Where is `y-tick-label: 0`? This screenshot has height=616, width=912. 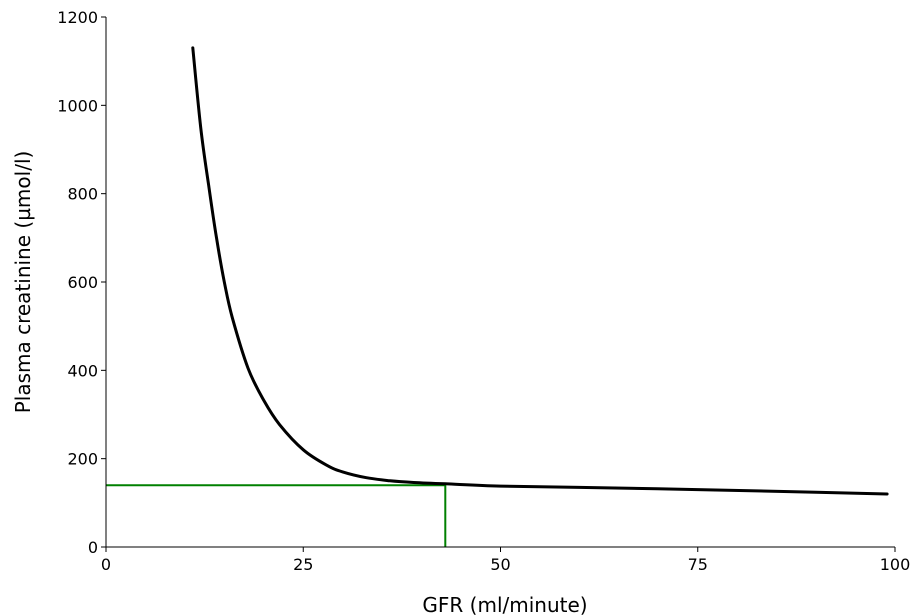 y-tick-label: 0 is located at coordinates (93, 547).